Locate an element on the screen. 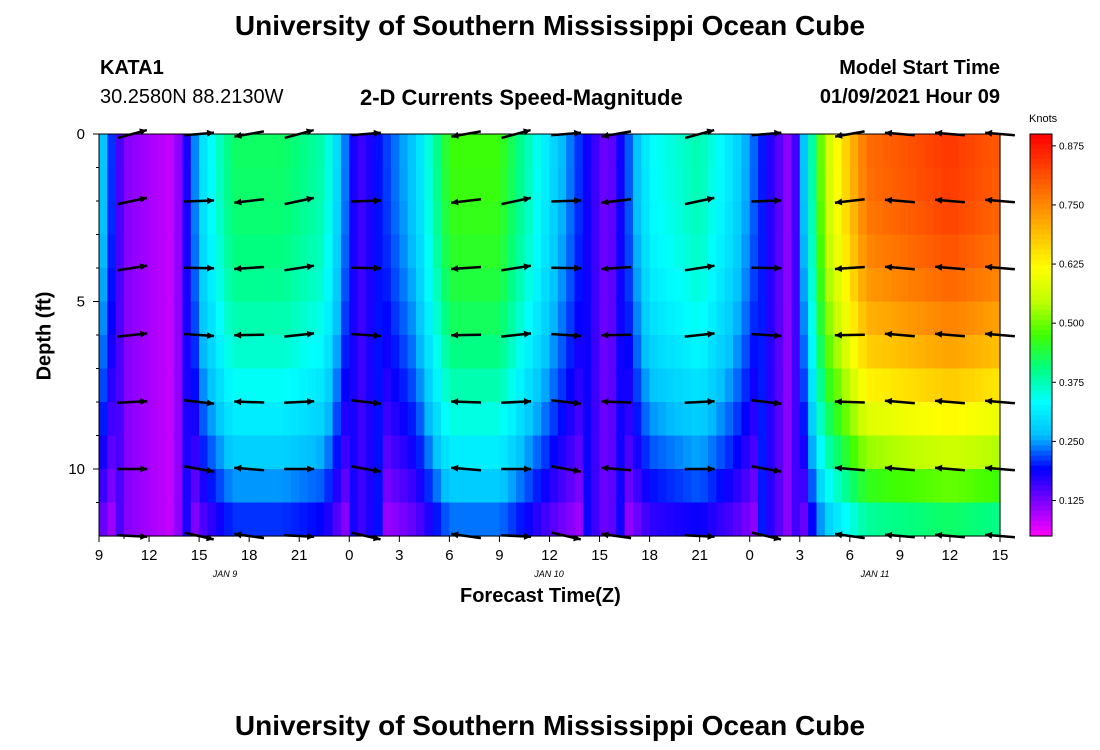 Image resolution: width=1100 pixels, height=750 pixels. x-tick-label: 9 is located at coordinates (99, 555).